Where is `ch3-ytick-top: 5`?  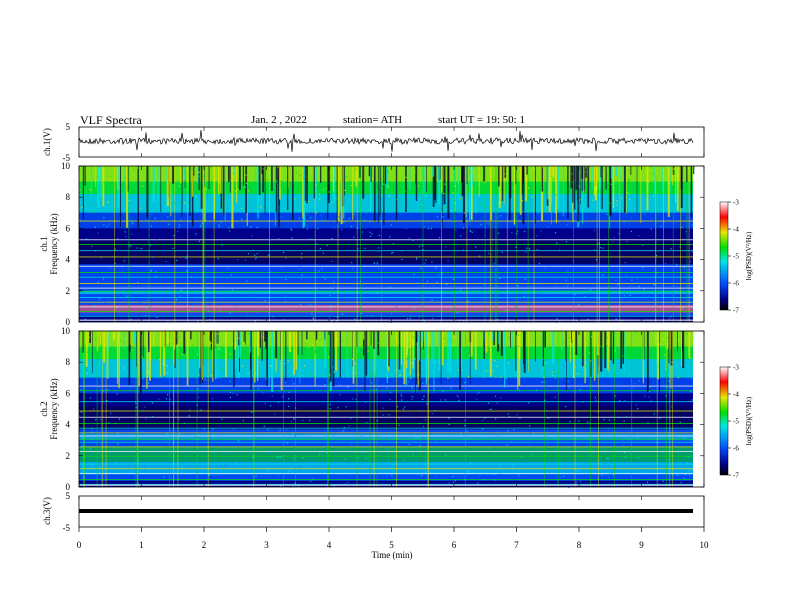
ch3-ytick-top: 5 is located at coordinates (68, 496).